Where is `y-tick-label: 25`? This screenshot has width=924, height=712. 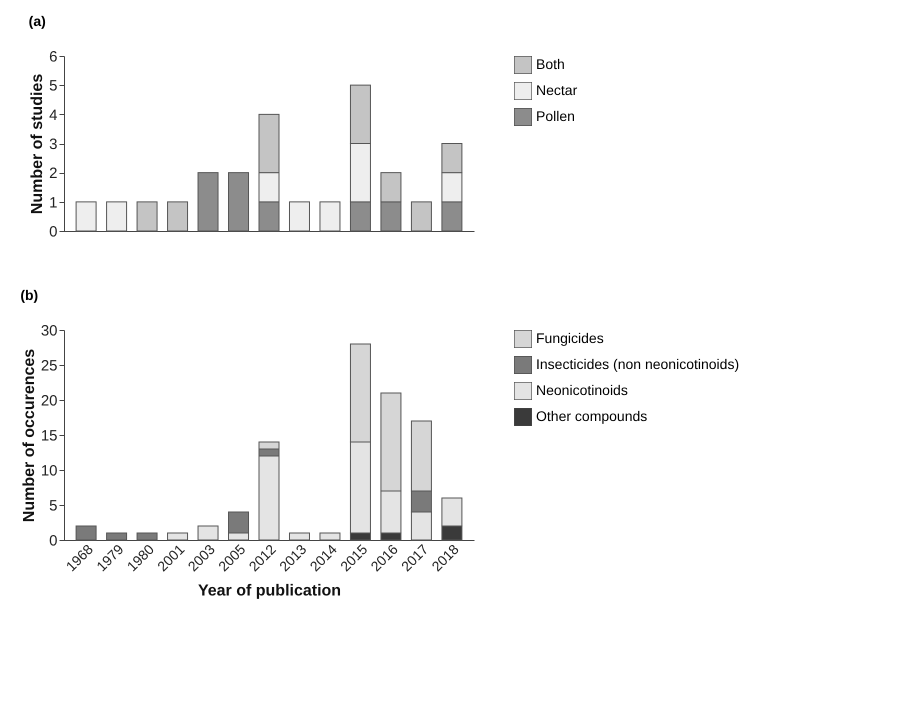 y-tick-label: 25 is located at coordinates (49, 366).